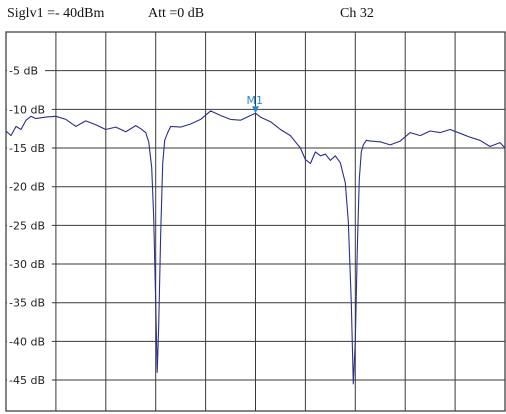 The height and width of the screenshot is (414, 506). I want to click on channel-label: Ch 32, so click(357, 13).